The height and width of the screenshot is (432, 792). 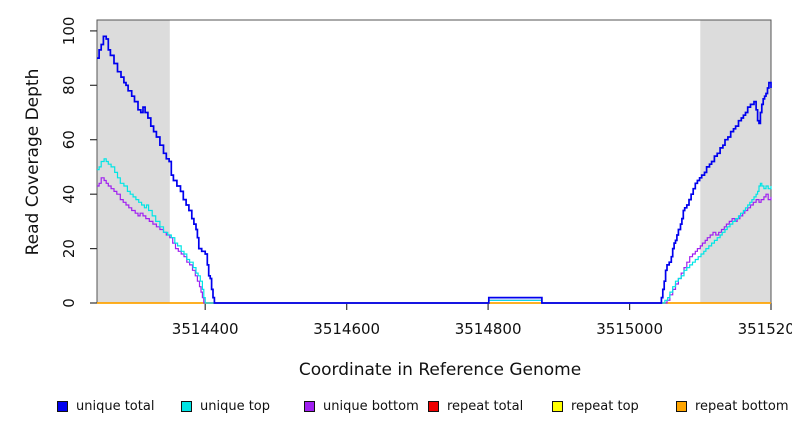 I want to click on legend-label: unique top, so click(x=235, y=406).